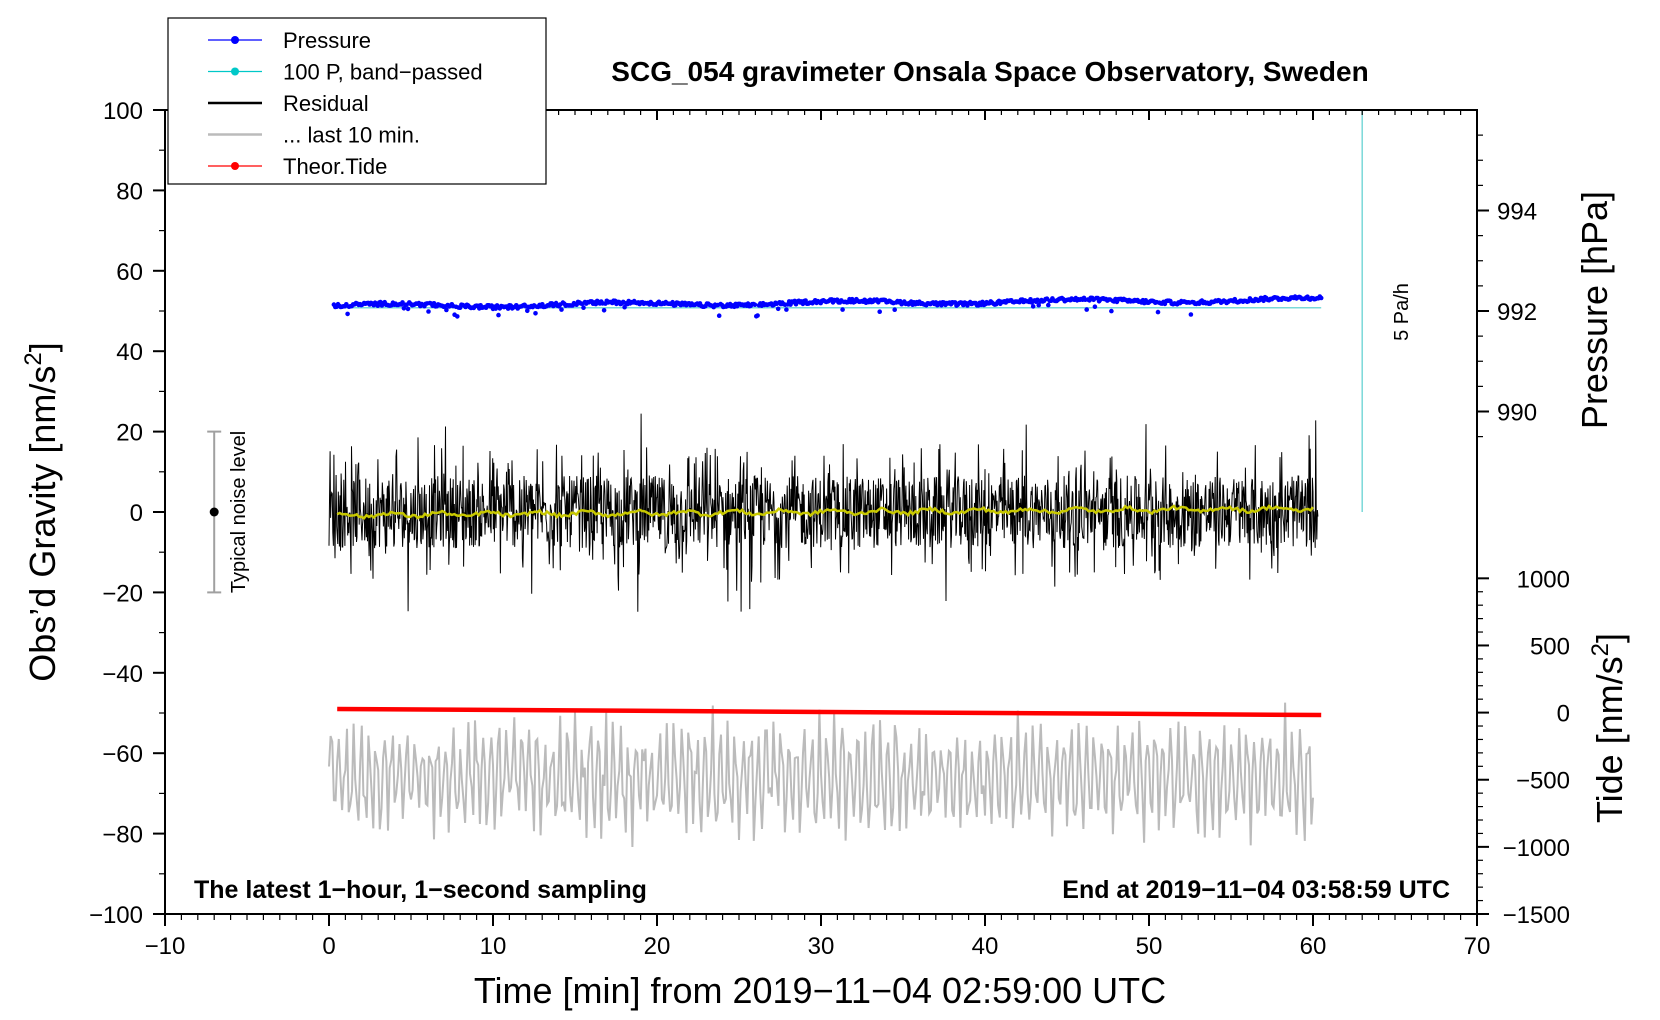 The image size is (1660, 1020). Describe the element at coordinates (122, 754) in the screenshot. I see `y-tick-label: −60` at that location.